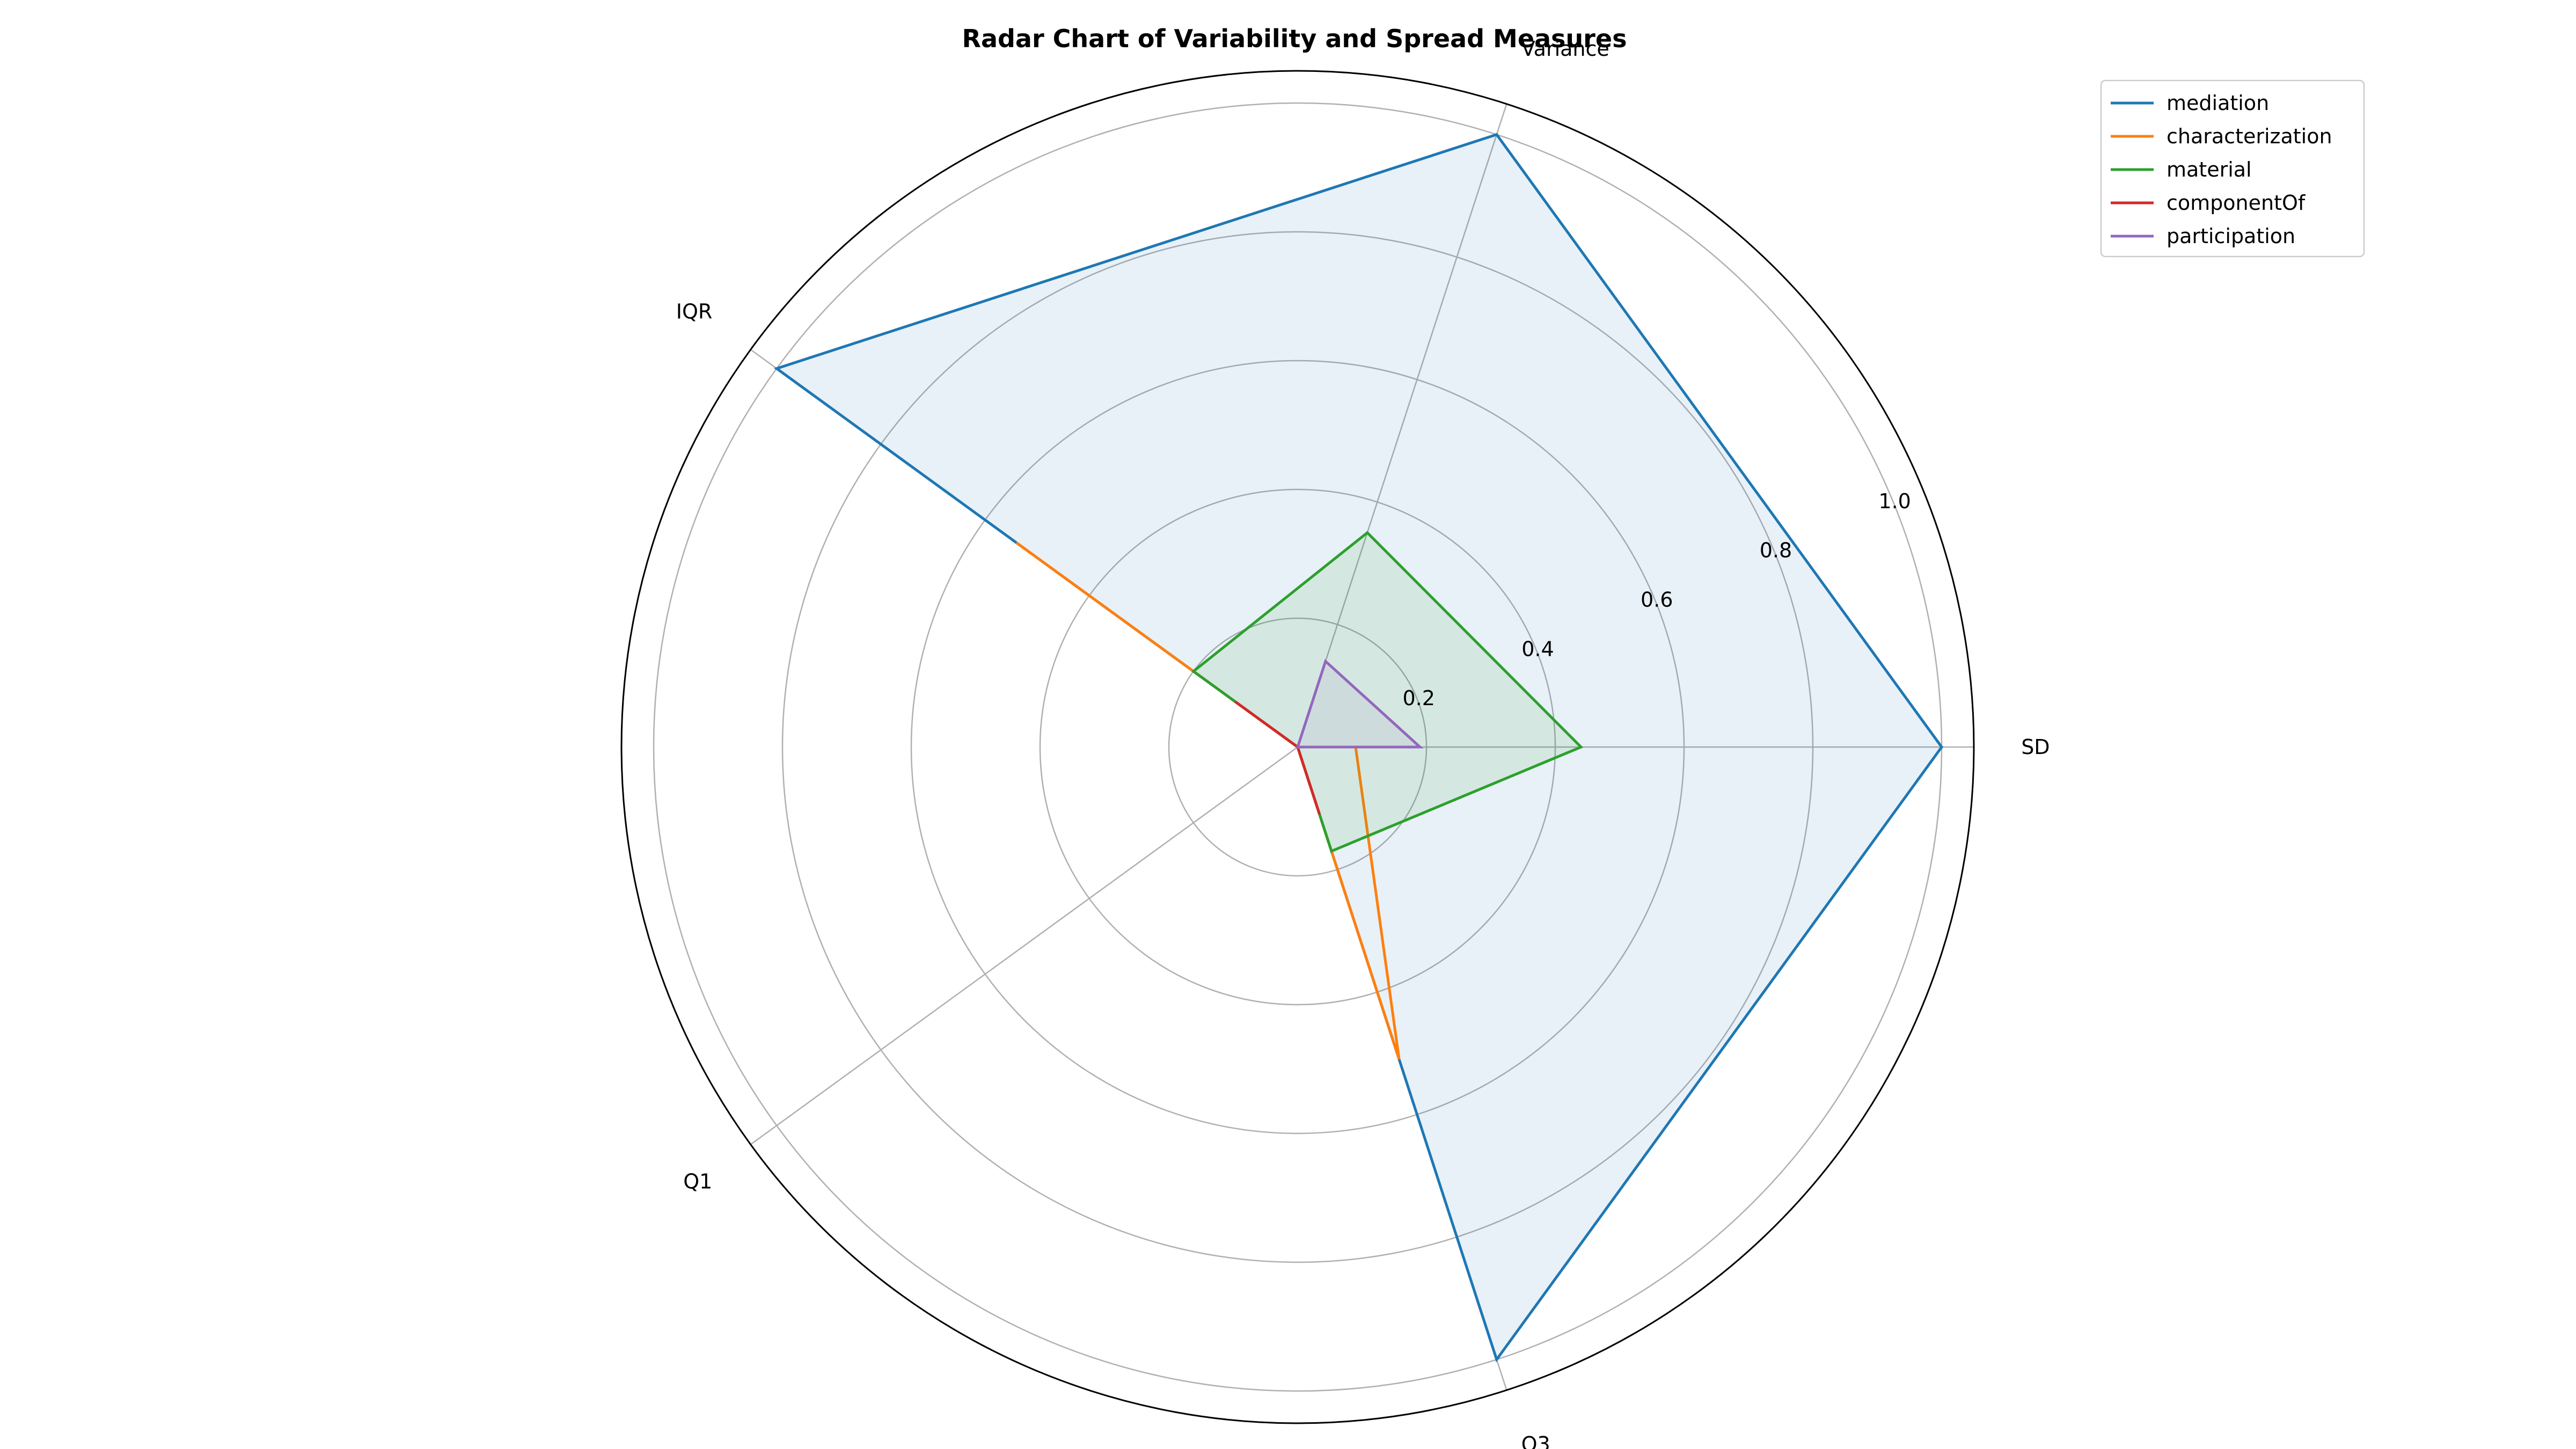  What do you see at coordinates (1894, 501) in the screenshot?
I see `radial-tick-label: 1.0` at bounding box center [1894, 501].